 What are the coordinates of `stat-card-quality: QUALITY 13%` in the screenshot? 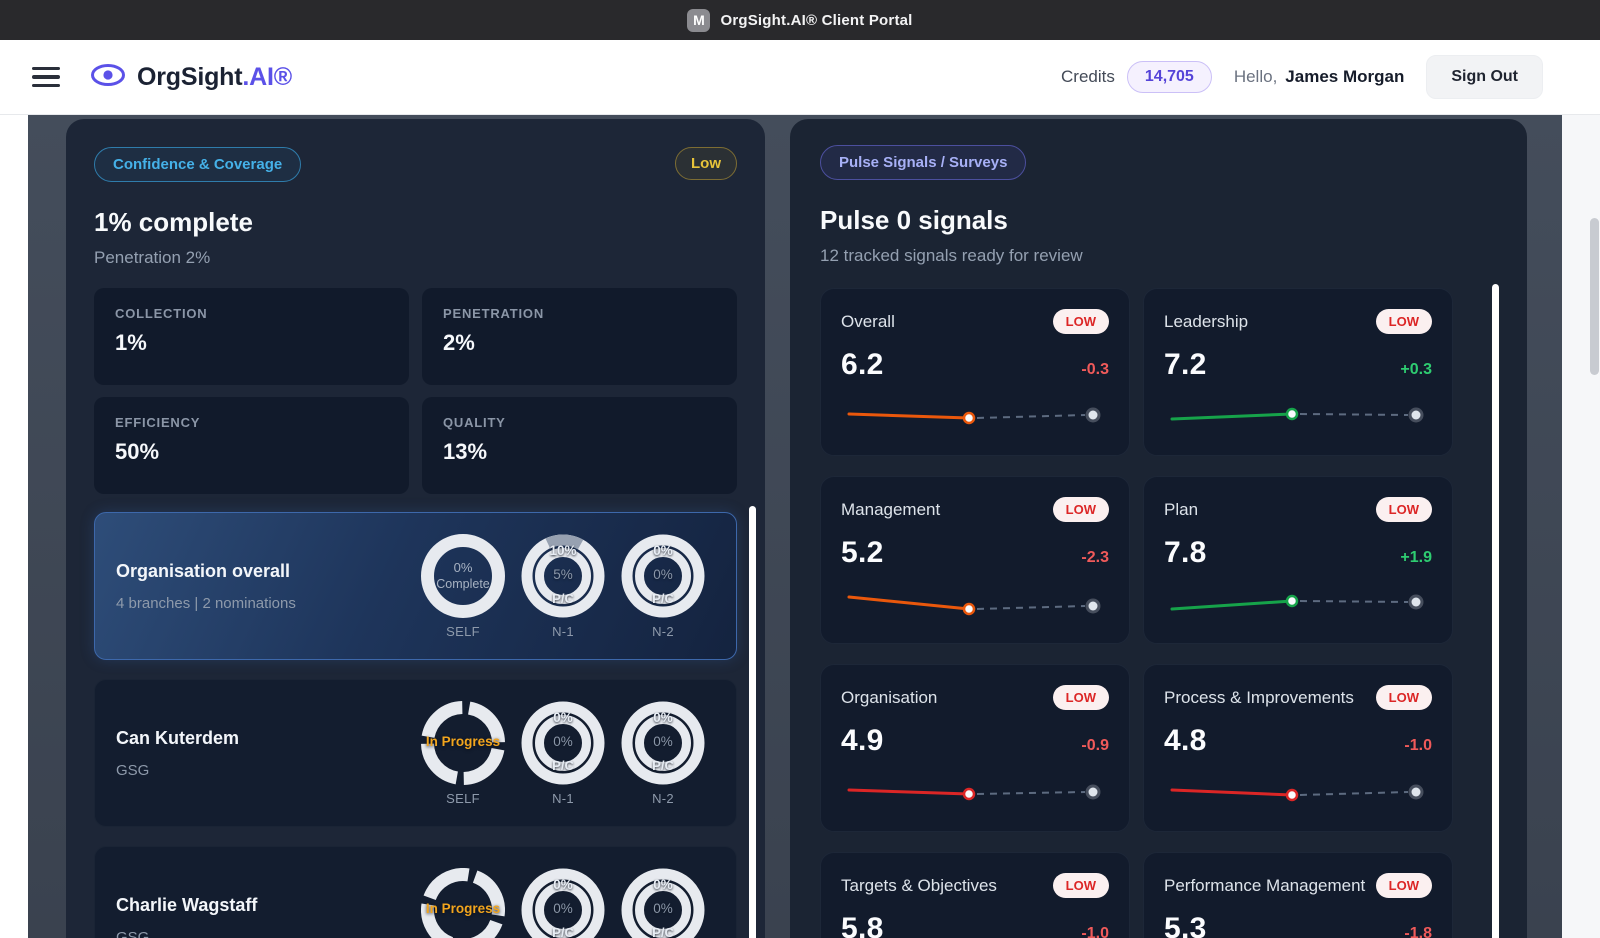 It's located at (579, 445).